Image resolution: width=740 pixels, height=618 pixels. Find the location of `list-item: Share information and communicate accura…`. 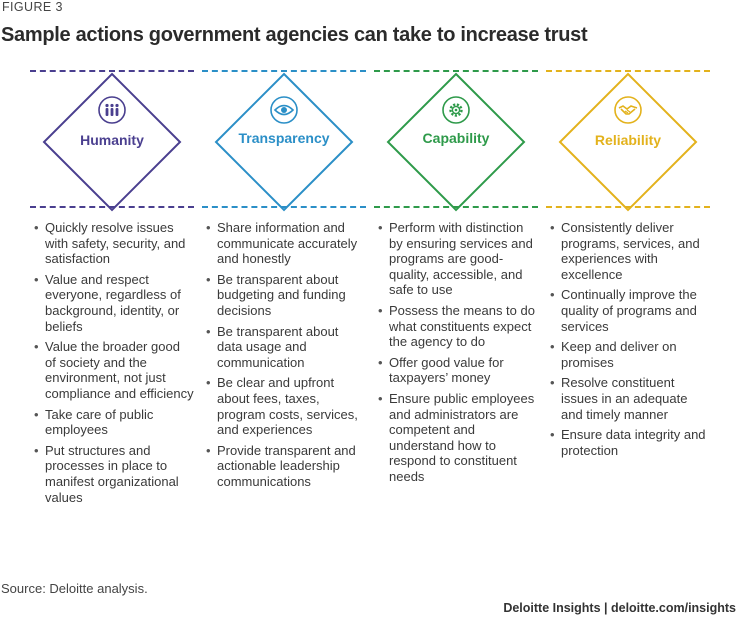

list-item: Share information and communicate accura… is located at coordinates (285, 243).